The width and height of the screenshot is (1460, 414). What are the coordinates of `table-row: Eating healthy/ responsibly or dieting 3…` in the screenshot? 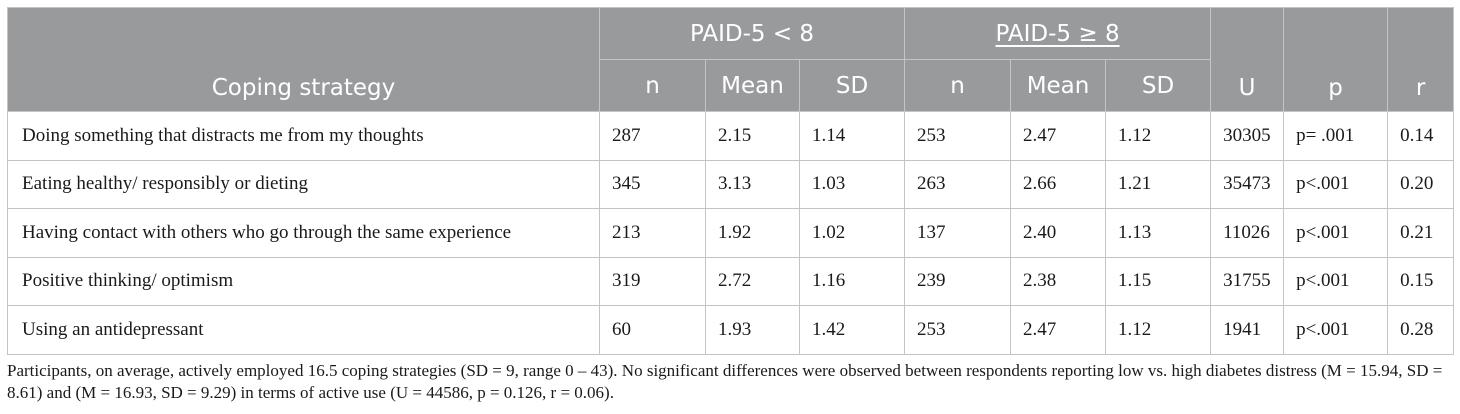 It's located at (731, 184).